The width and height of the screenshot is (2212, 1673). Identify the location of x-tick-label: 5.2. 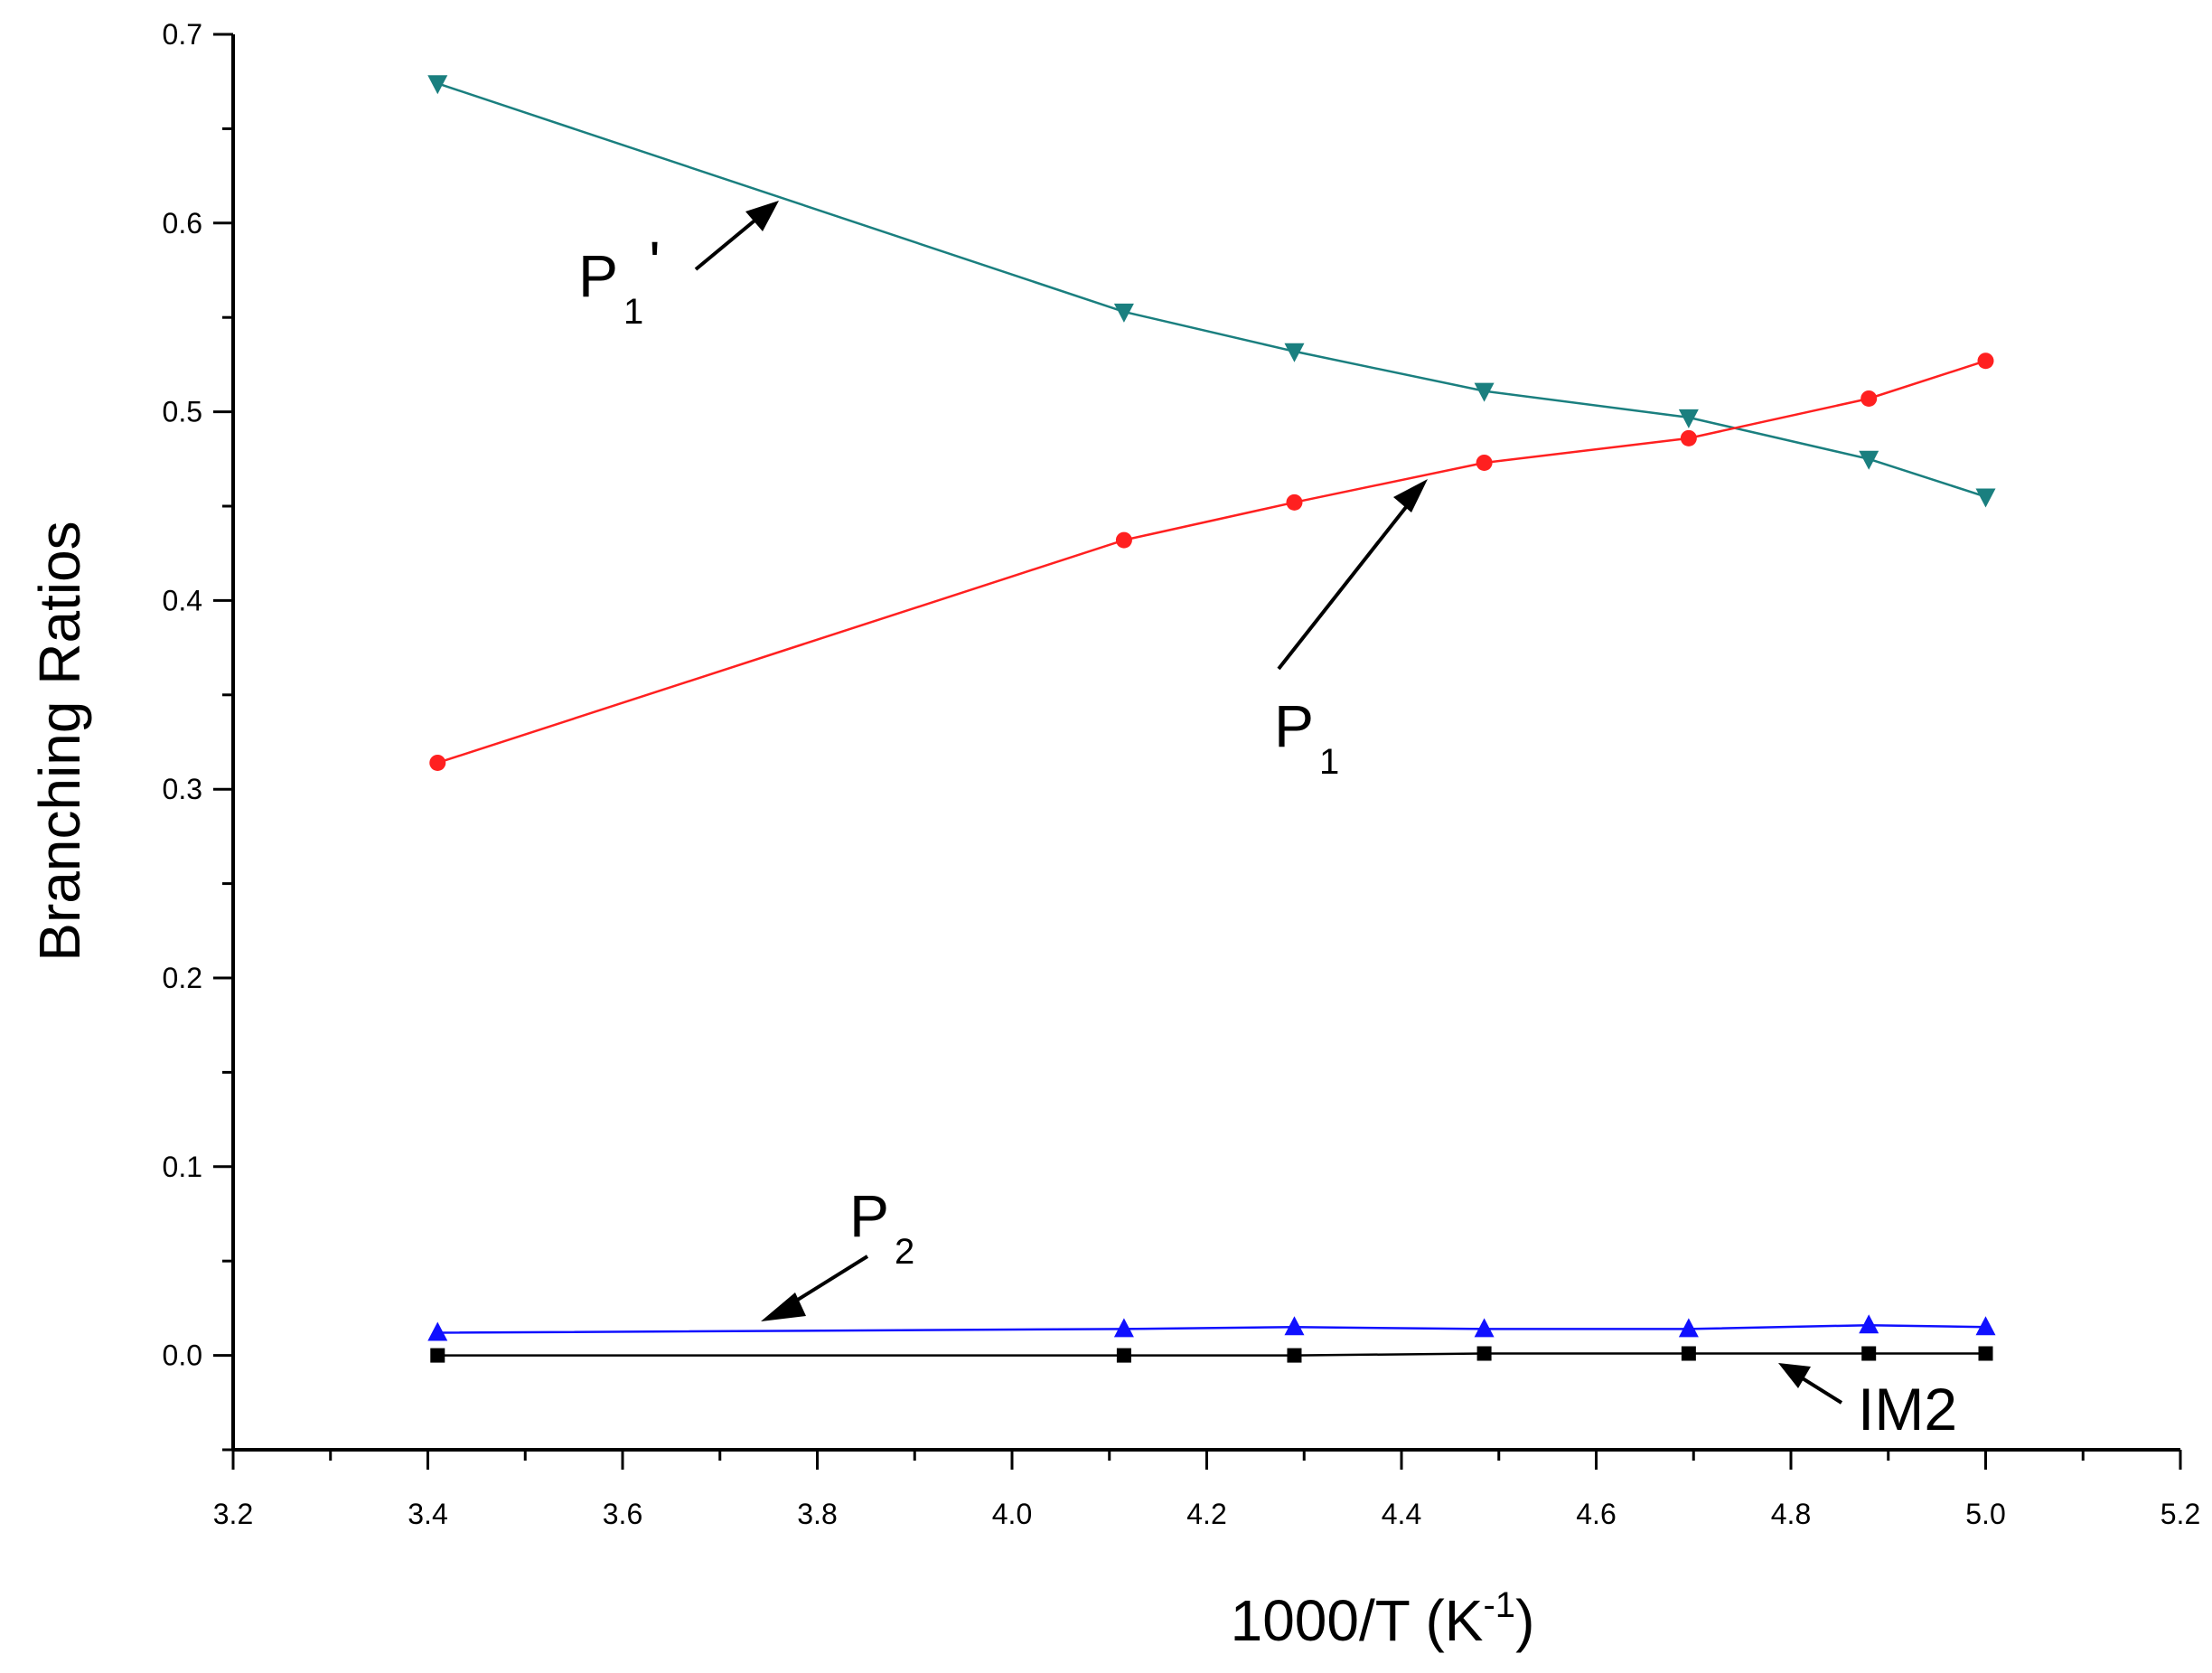
(2180, 1514).